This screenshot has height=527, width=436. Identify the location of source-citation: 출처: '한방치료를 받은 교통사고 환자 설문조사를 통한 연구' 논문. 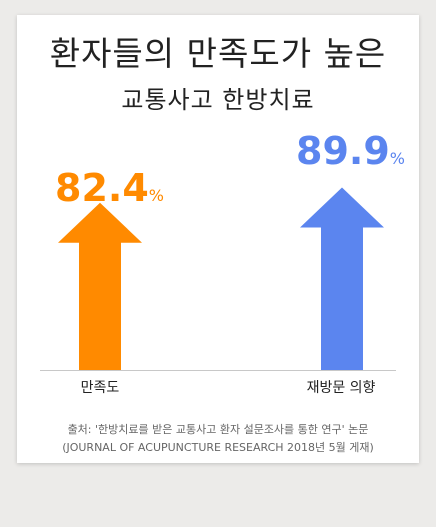
(218, 429).